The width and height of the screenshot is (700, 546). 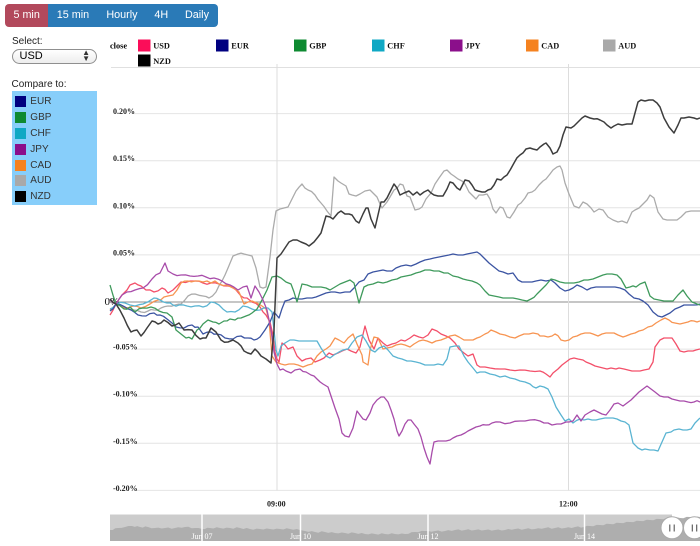 What do you see at coordinates (125, 347) in the screenshot?
I see `svg-text: -0.05%` at bounding box center [125, 347].